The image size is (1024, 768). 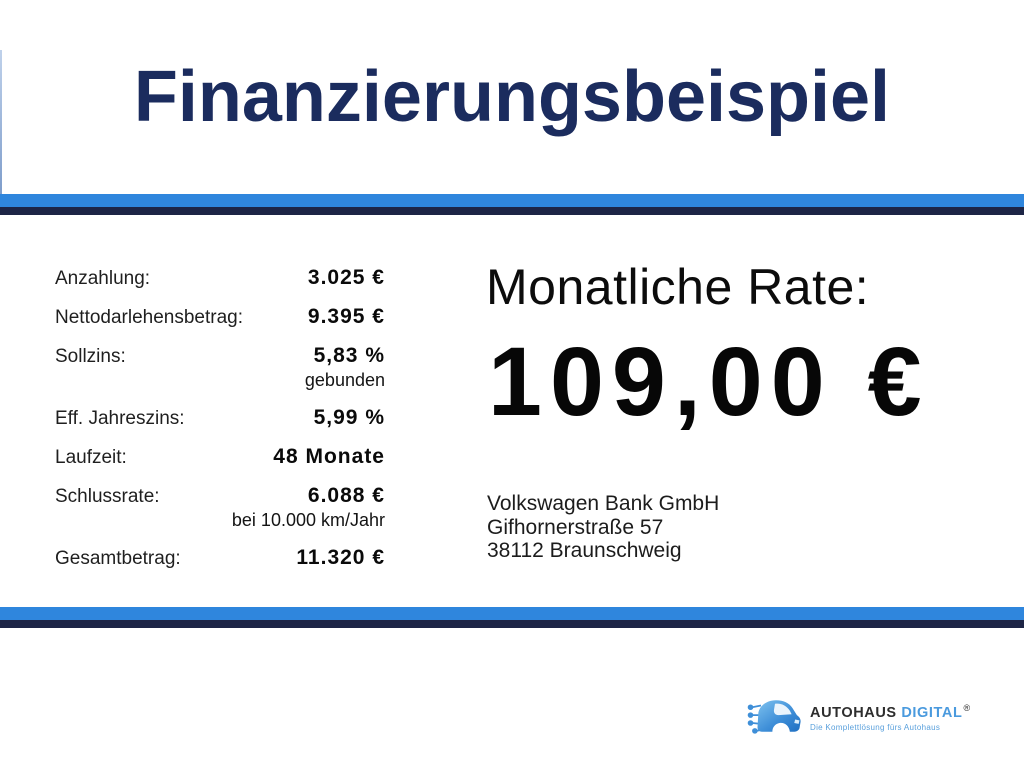 What do you see at coordinates (512, 624) in the screenshot?
I see `divider-band-bottom-navy` at bounding box center [512, 624].